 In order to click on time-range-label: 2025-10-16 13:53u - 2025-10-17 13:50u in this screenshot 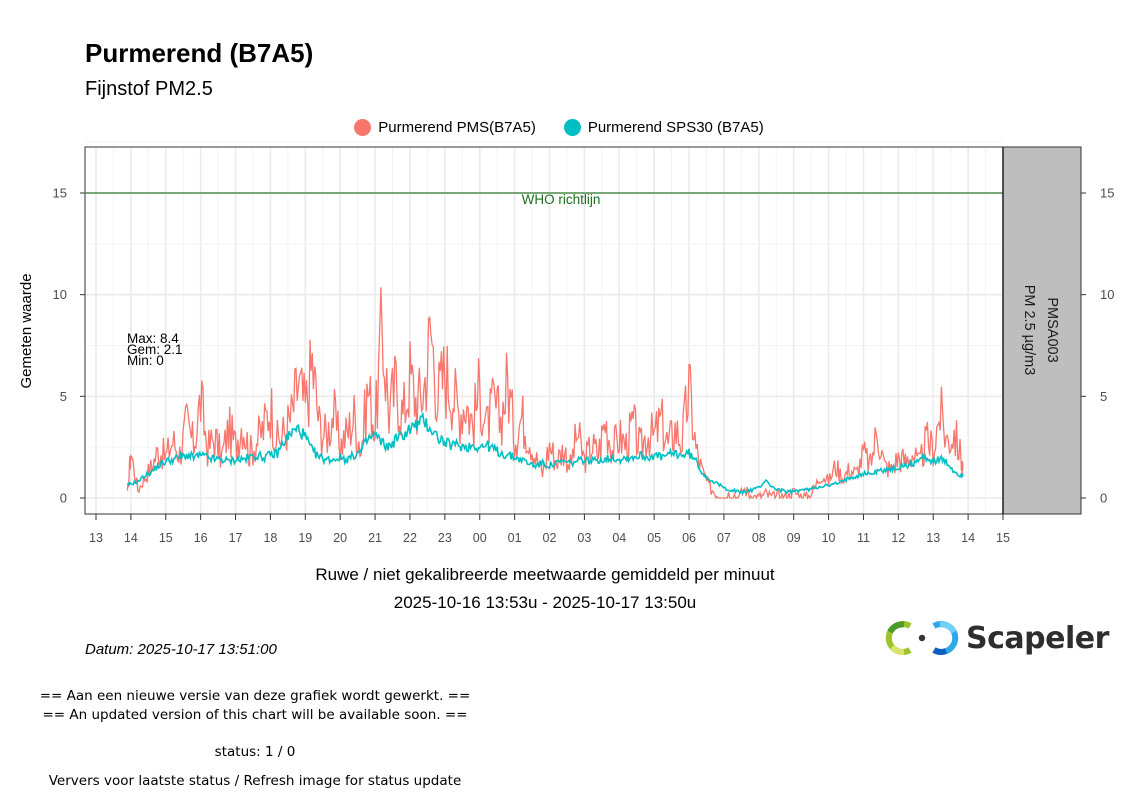, I will do `click(545, 602)`.